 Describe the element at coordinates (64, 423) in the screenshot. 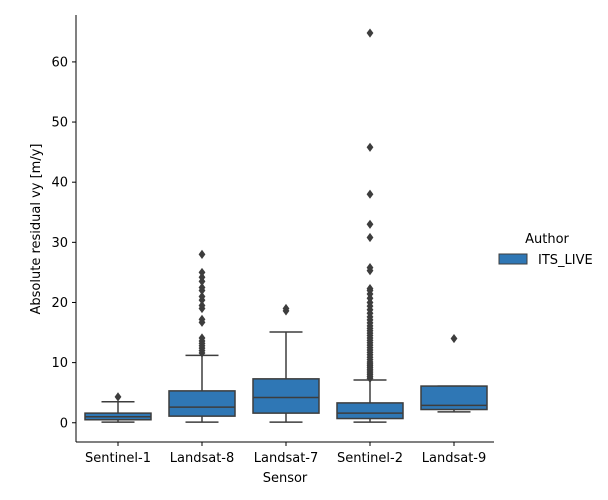

I see `y-tick-label: 0` at that location.